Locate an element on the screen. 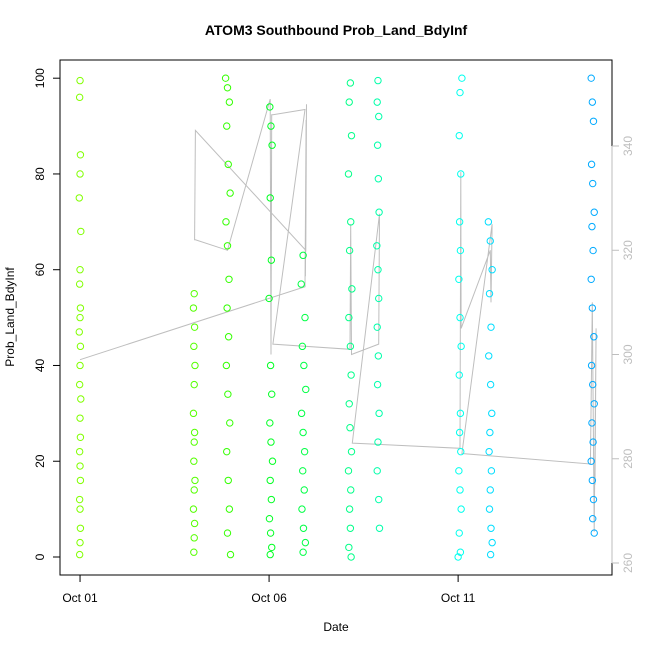 This screenshot has width=650, height=655. y2-tick-label: 320 is located at coordinates (628, 250).